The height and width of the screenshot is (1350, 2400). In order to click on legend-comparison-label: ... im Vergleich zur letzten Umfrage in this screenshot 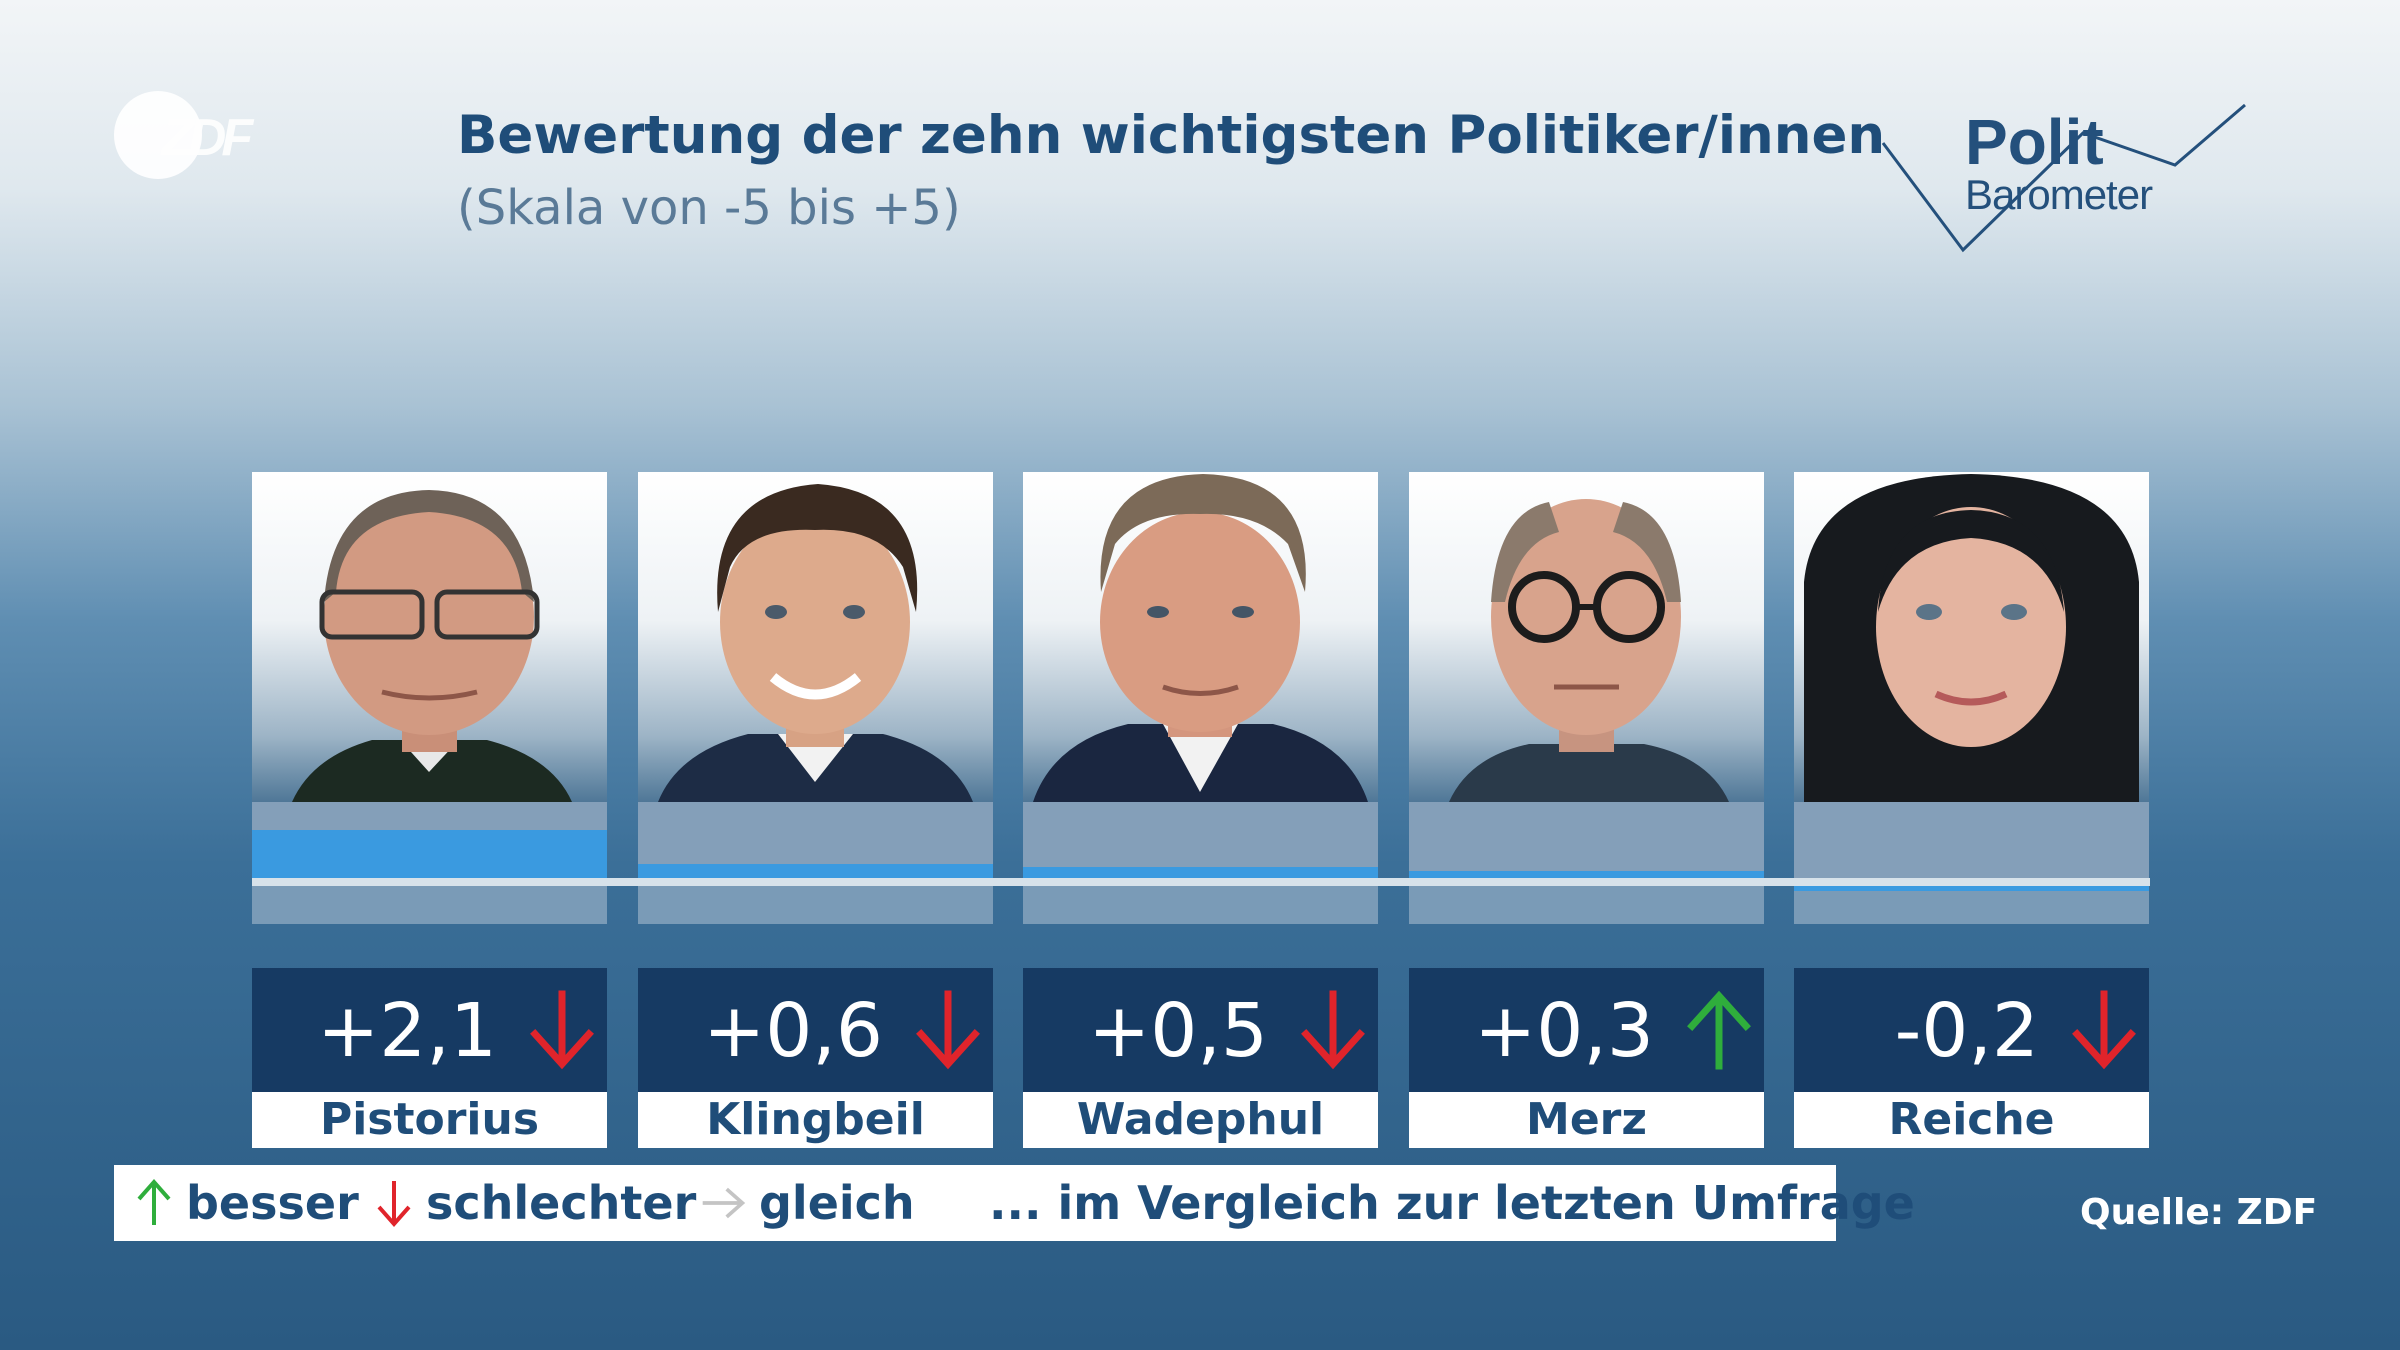, I will do `click(1452, 1203)`.